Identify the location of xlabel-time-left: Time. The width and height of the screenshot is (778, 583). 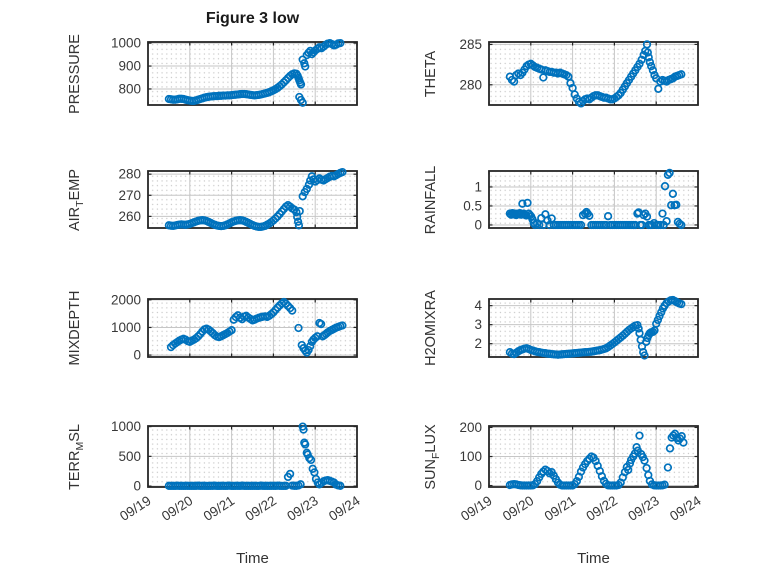
(252, 558).